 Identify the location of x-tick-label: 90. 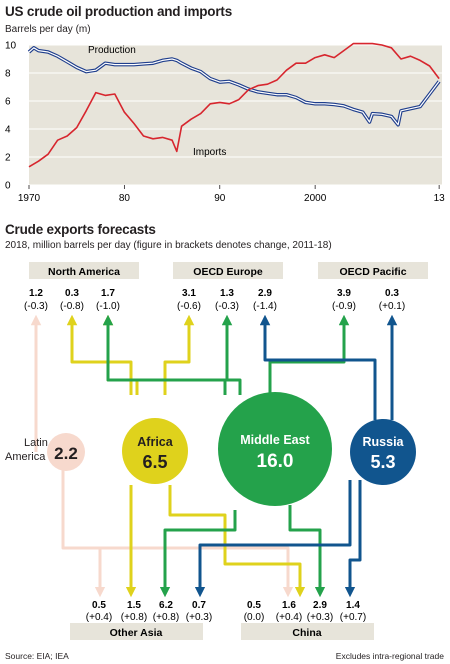
(220, 198).